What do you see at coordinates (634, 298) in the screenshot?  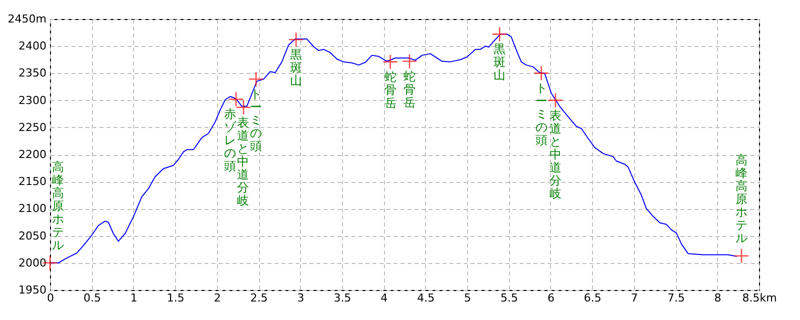 I see `x-tick-label: 7` at bounding box center [634, 298].